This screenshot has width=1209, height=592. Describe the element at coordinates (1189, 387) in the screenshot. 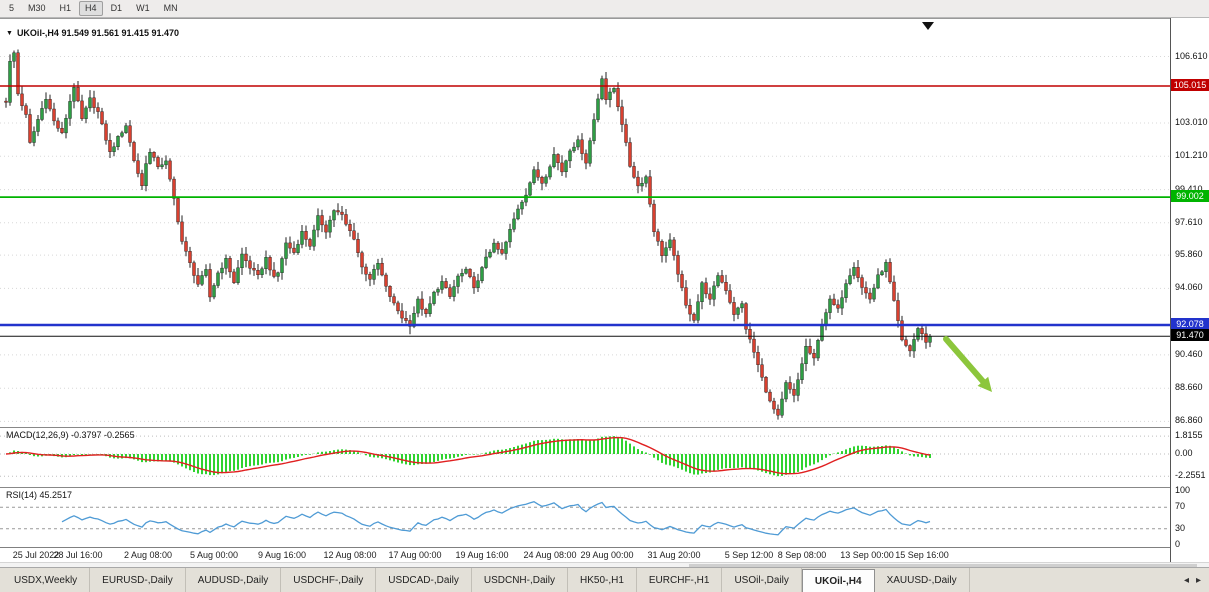

I see `price-axis-tick: 88.660` at that location.